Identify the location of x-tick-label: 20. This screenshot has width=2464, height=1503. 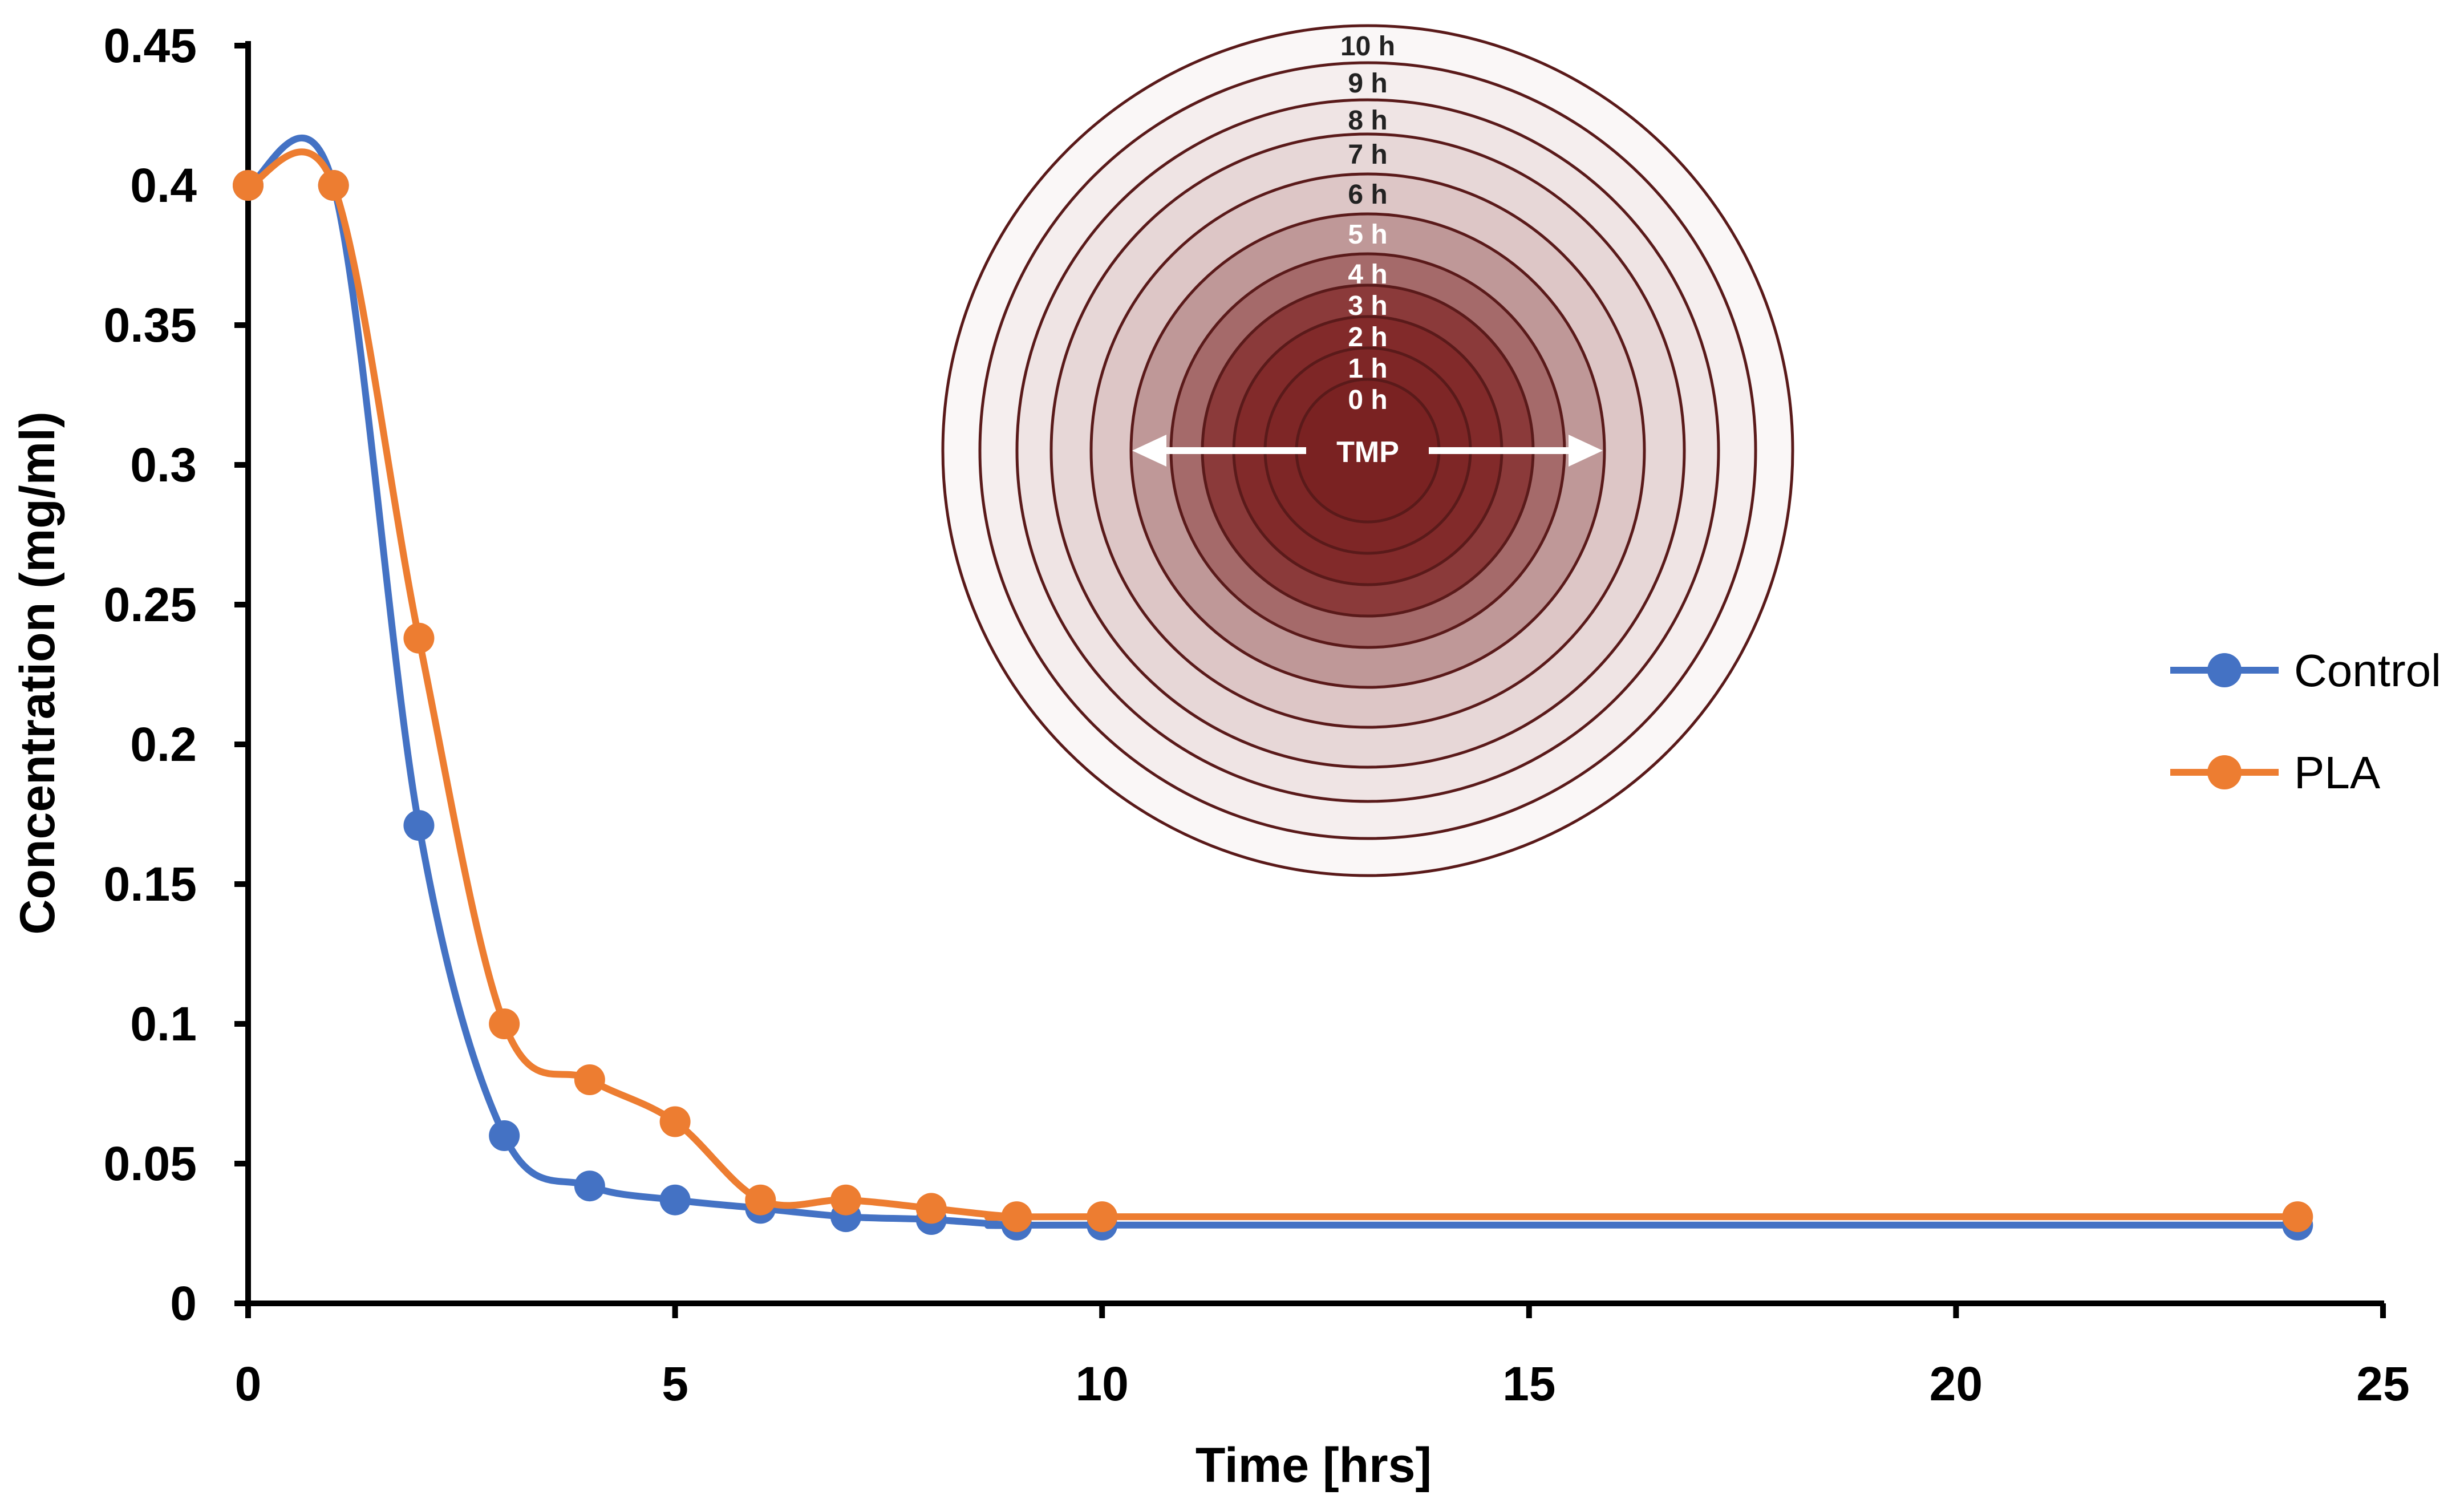
(1957, 1384).